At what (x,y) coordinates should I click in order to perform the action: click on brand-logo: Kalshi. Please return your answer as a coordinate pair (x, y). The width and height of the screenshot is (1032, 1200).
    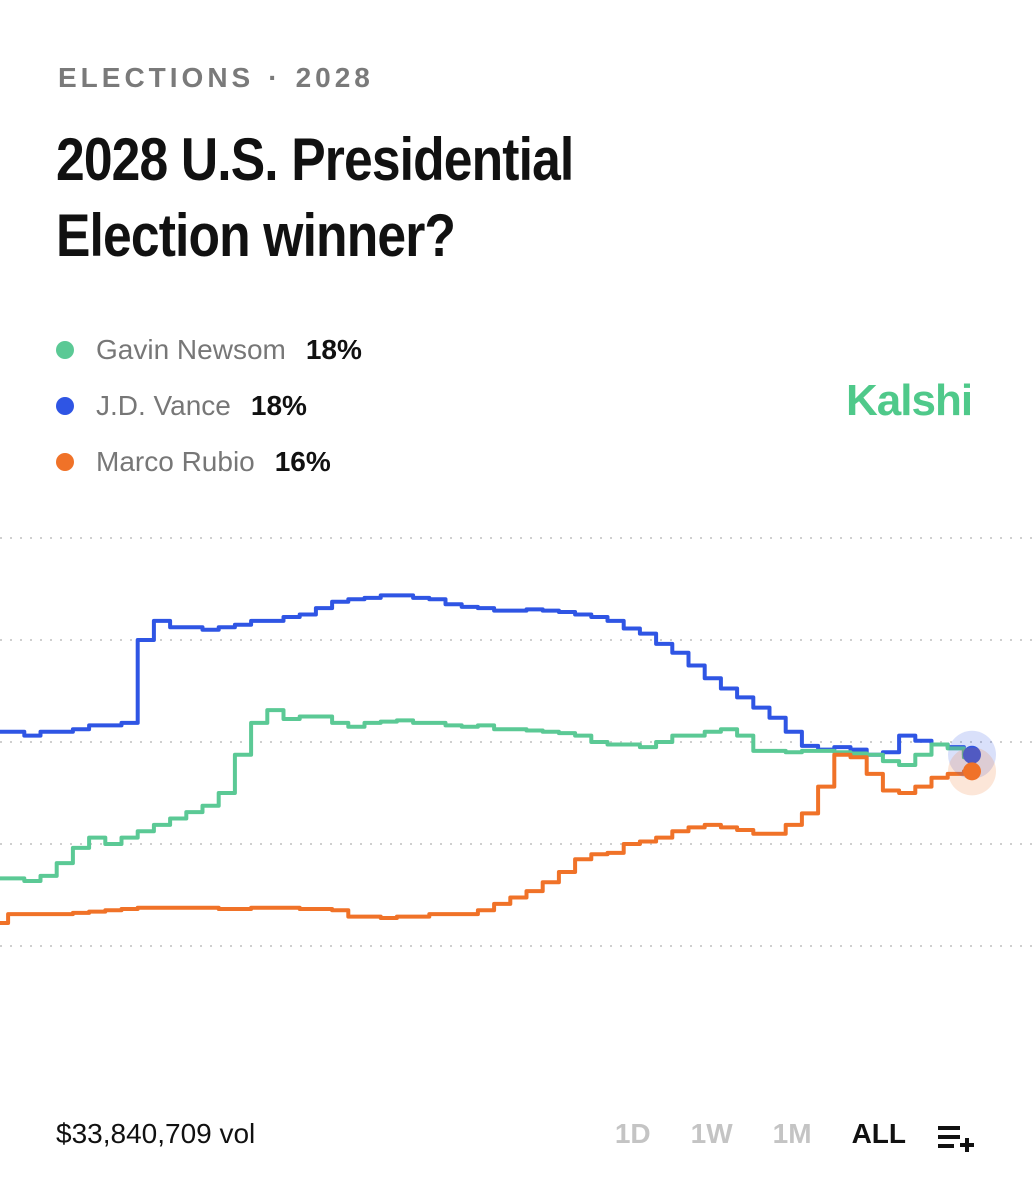
    Looking at the image, I should click on (909, 400).